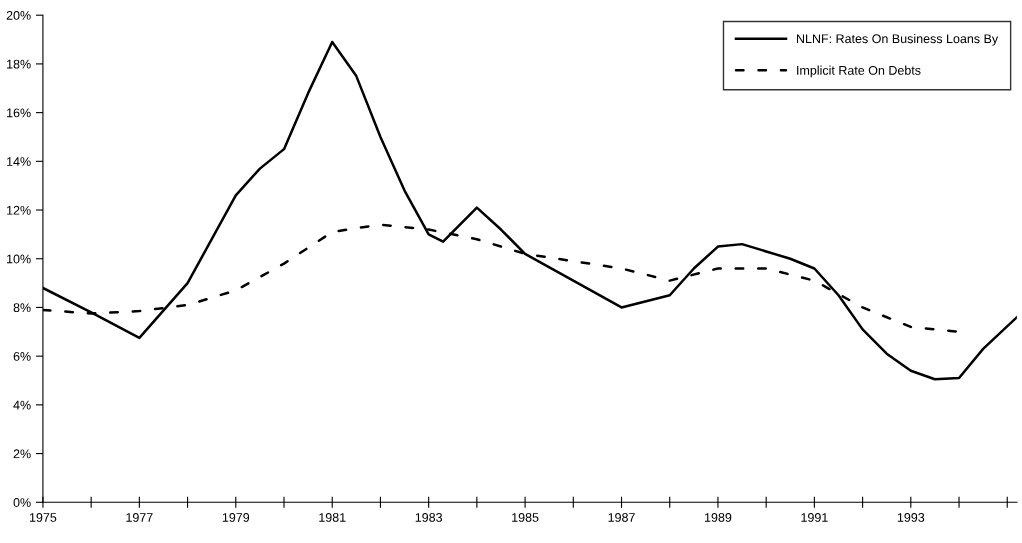 The image size is (1022, 543). Describe the element at coordinates (718, 517) in the screenshot. I see `x-tick-label: 1989` at that location.